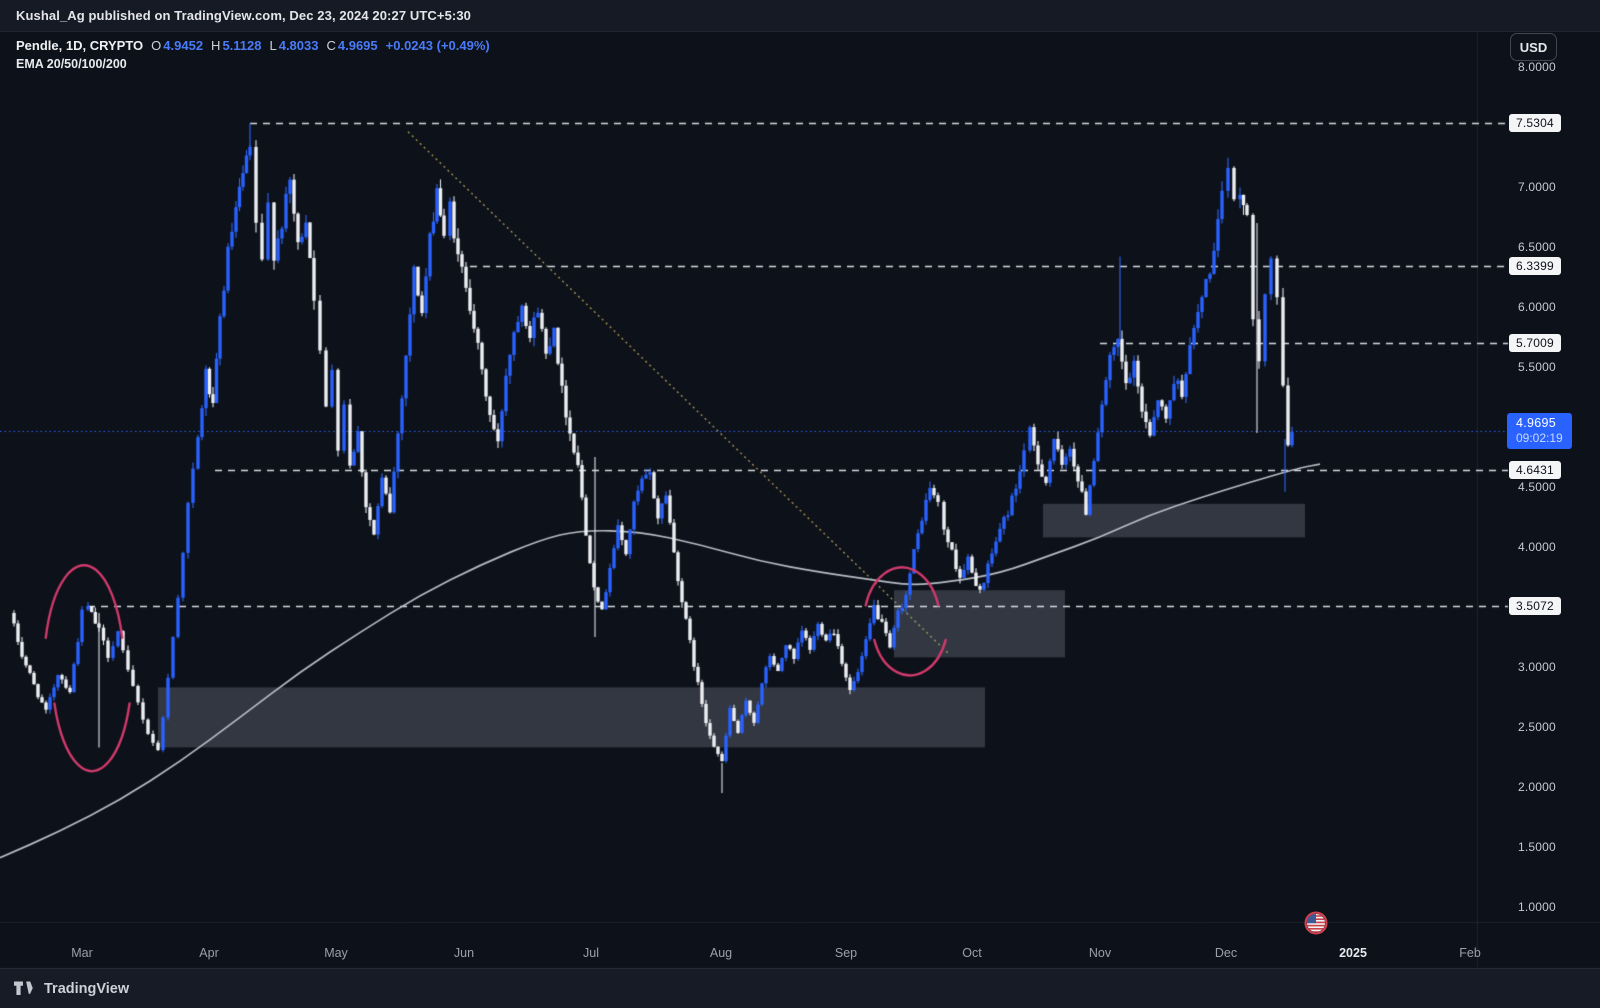 The height and width of the screenshot is (1008, 1600). Describe the element at coordinates (1537, 307) in the screenshot. I see `price-tick-label: 6.0000` at that location.